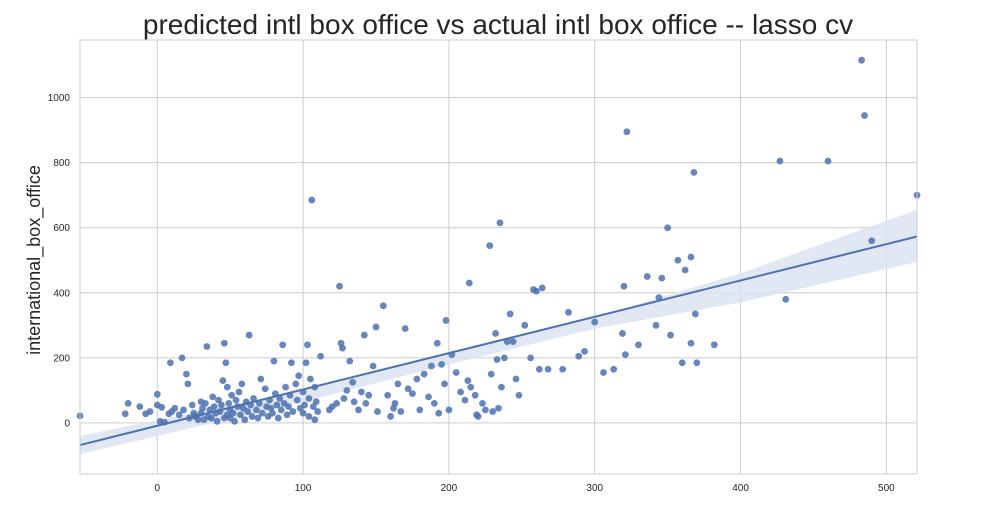 The image size is (985, 511). What do you see at coordinates (61, 293) in the screenshot?
I see `y-tick-label: 400` at bounding box center [61, 293].